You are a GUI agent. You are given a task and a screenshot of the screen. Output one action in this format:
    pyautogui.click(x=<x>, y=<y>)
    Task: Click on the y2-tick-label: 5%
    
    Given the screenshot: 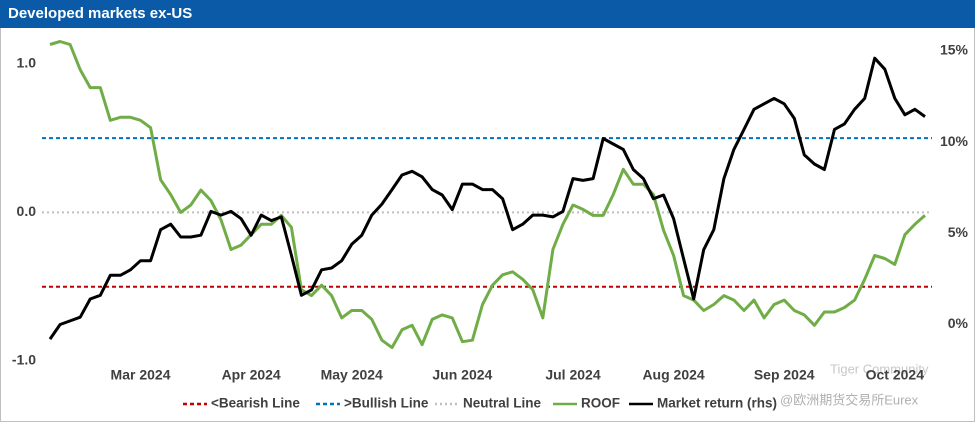 What is the action you would take?
    pyautogui.click(x=958, y=232)
    